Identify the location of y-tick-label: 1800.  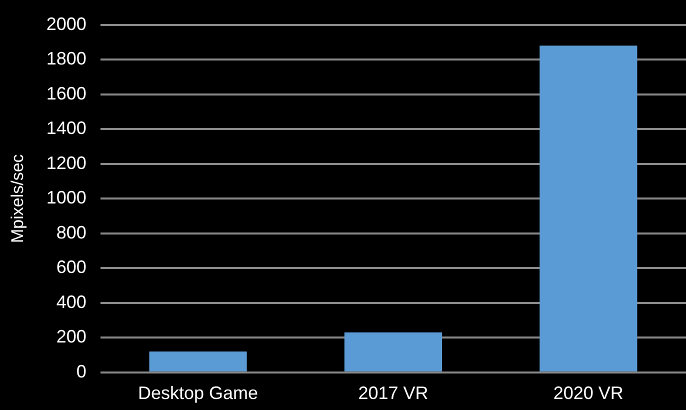
(66, 58).